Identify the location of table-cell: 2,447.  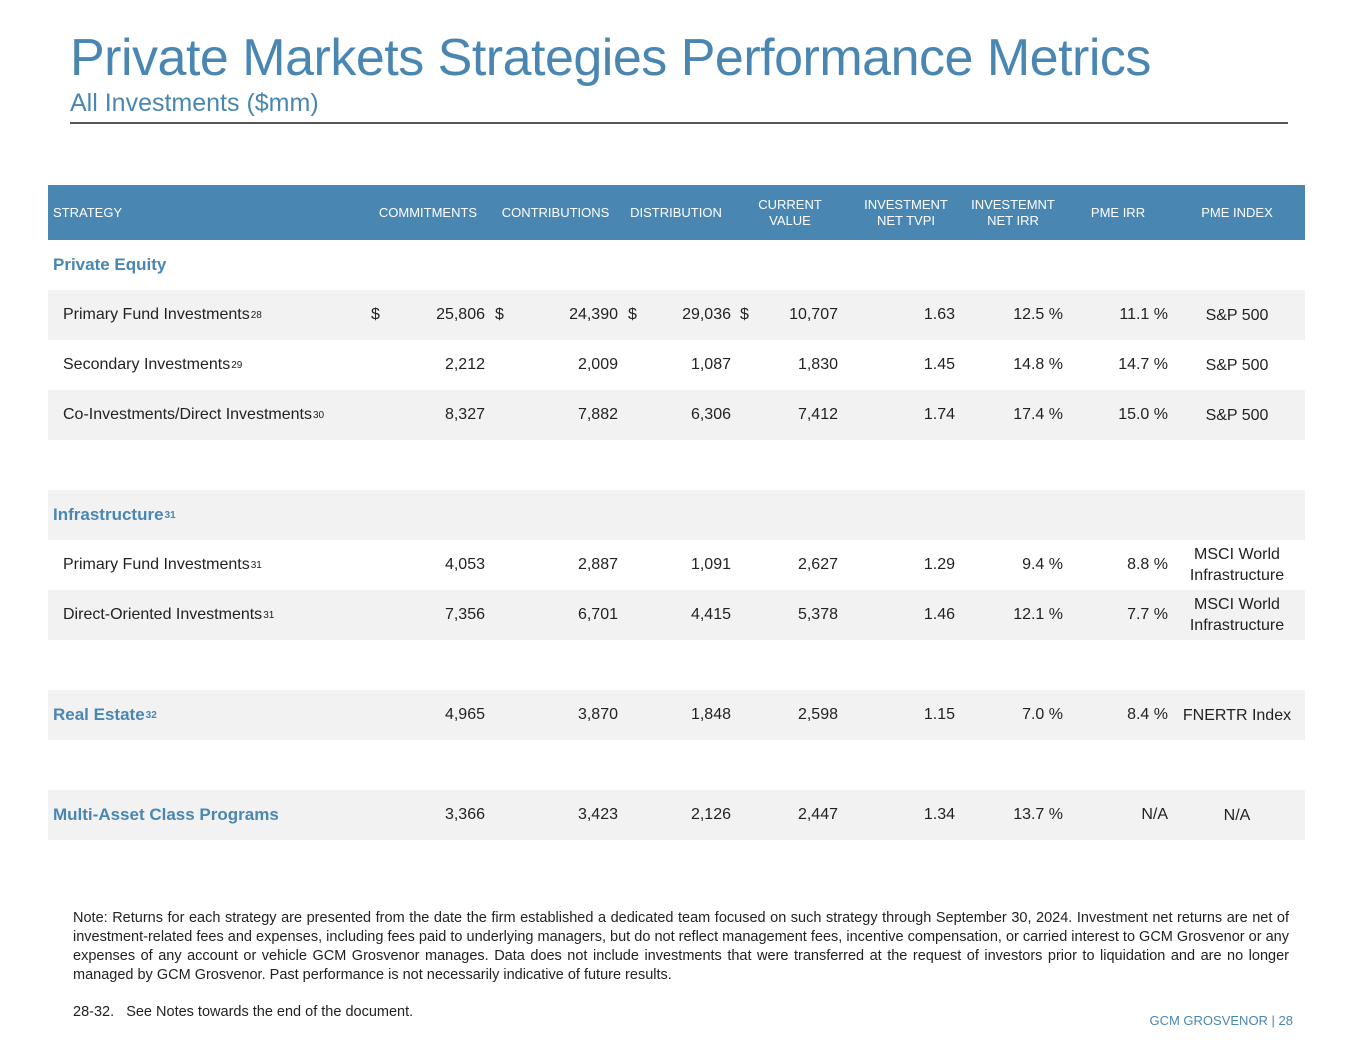
(817, 814).